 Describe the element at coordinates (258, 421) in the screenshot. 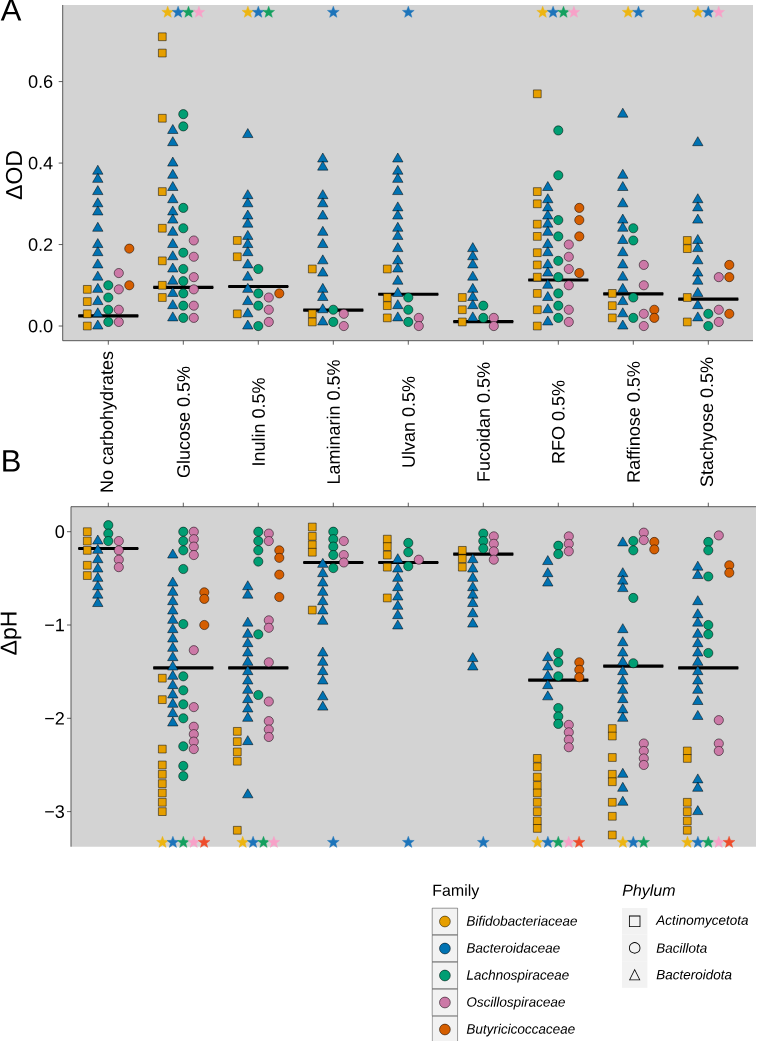

I see `x-tick-label: Inulin 0.5%` at that location.